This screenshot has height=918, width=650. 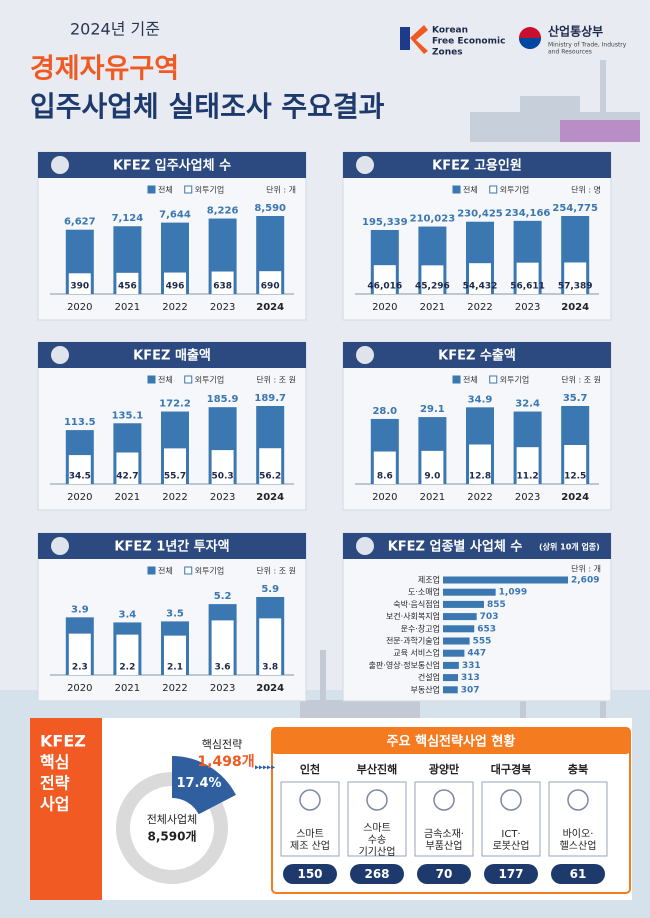 What do you see at coordinates (54, 804) in the screenshot?
I see `core-side-title: 사업` at bounding box center [54, 804].